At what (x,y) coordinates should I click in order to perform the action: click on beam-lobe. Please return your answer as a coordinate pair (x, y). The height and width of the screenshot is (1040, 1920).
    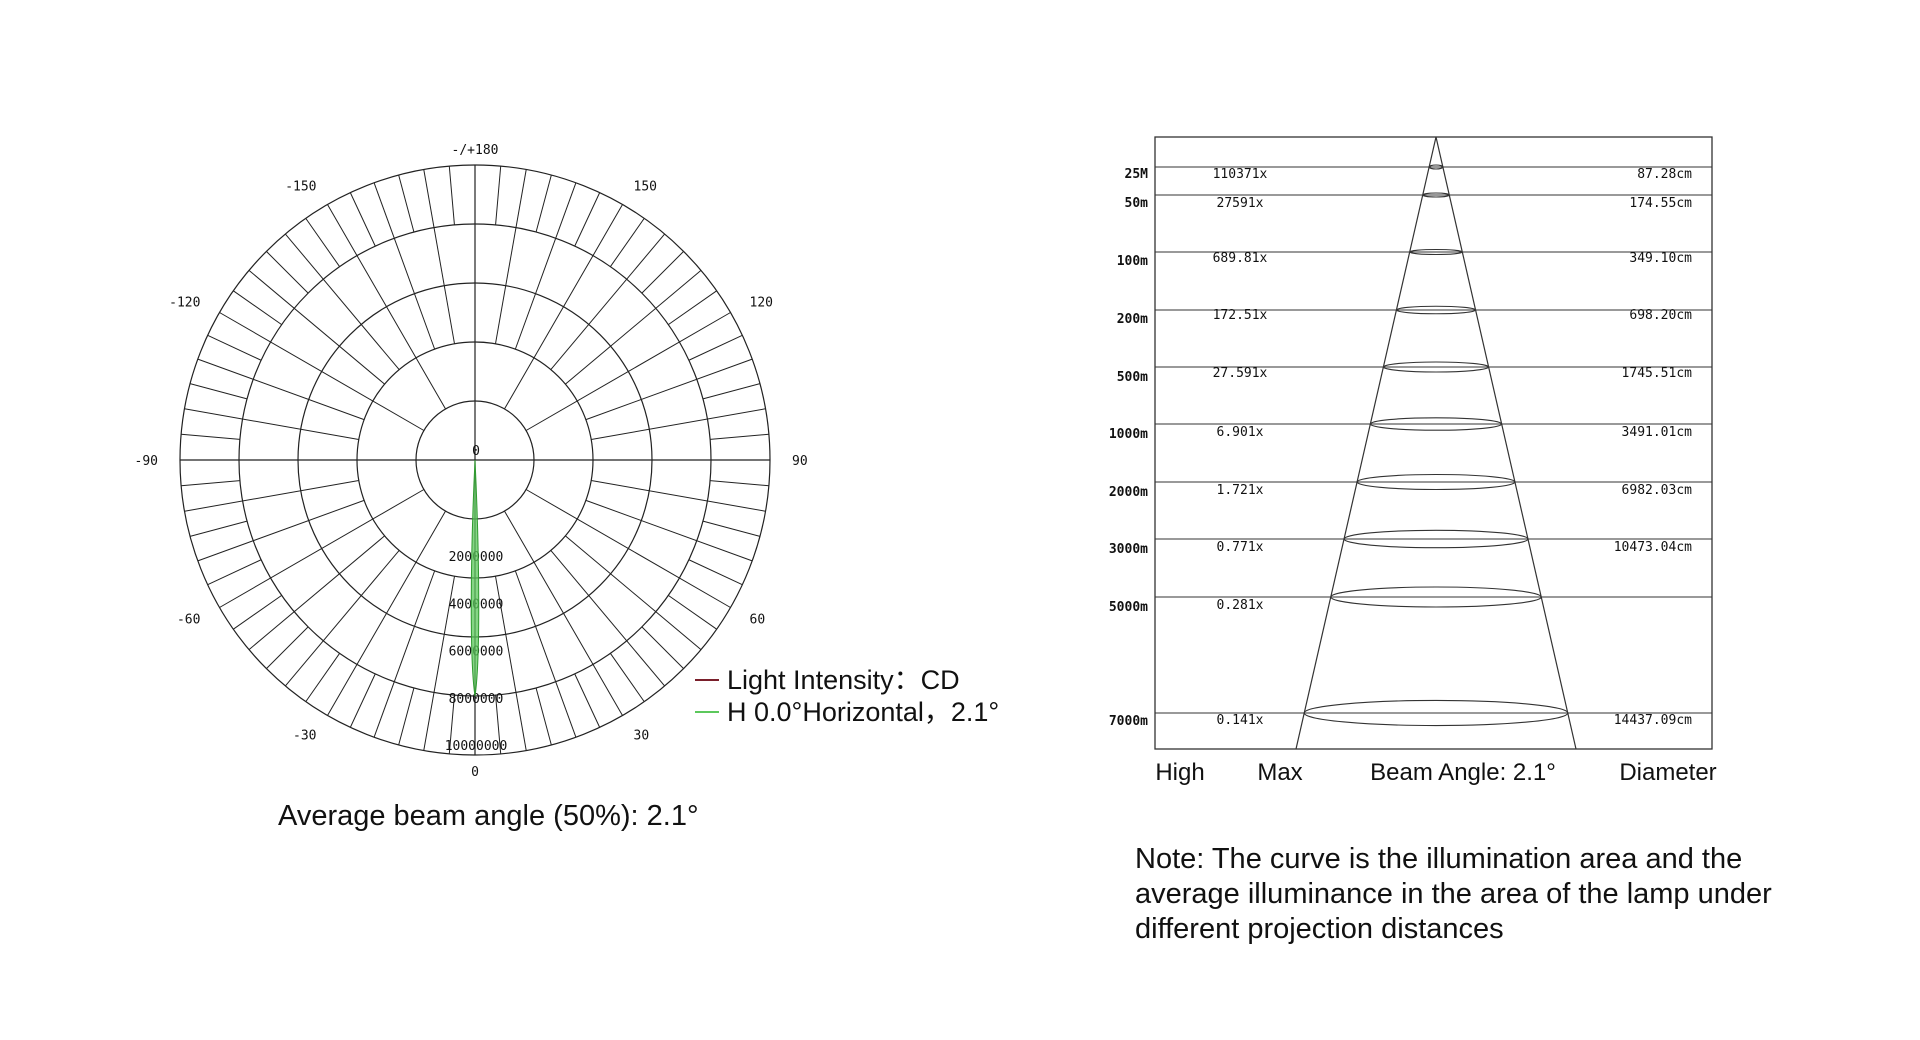
    Looking at the image, I should click on (475, 578).